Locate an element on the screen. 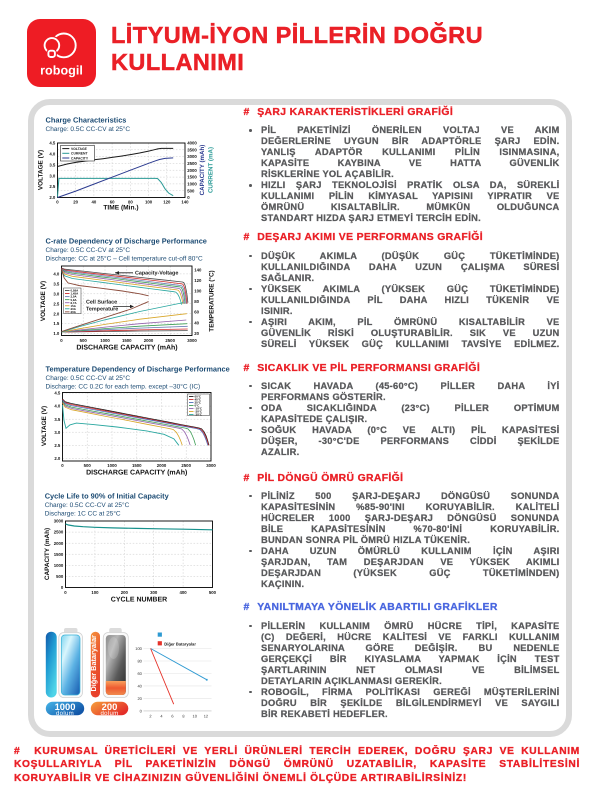 The height and width of the screenshot is (800, 600). svg-text: Cell Surface is located at coordinates (101, 303).